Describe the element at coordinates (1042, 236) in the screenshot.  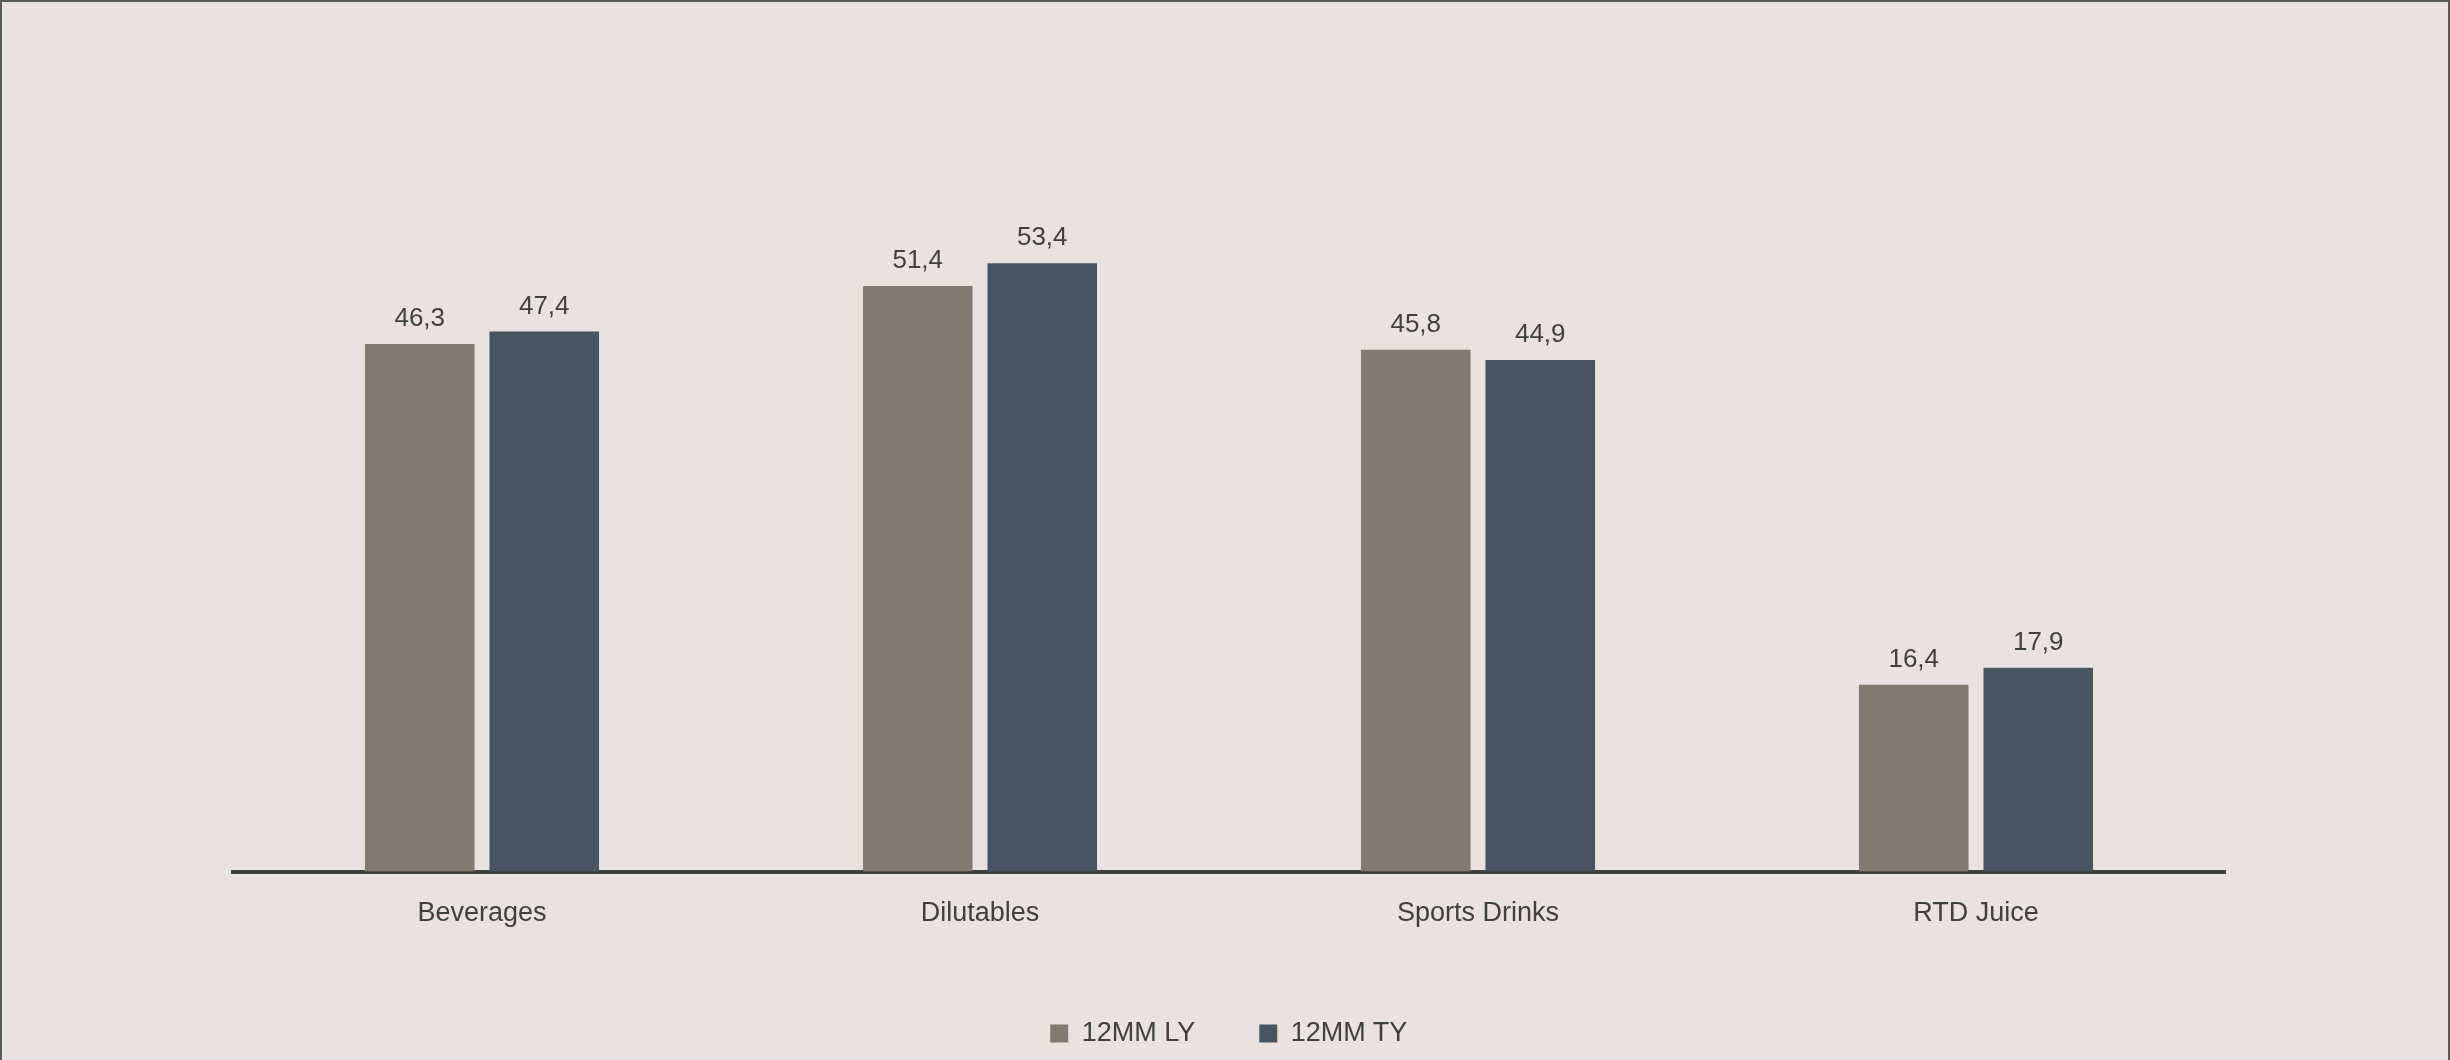
I see `data-label: 53,4` at that location.